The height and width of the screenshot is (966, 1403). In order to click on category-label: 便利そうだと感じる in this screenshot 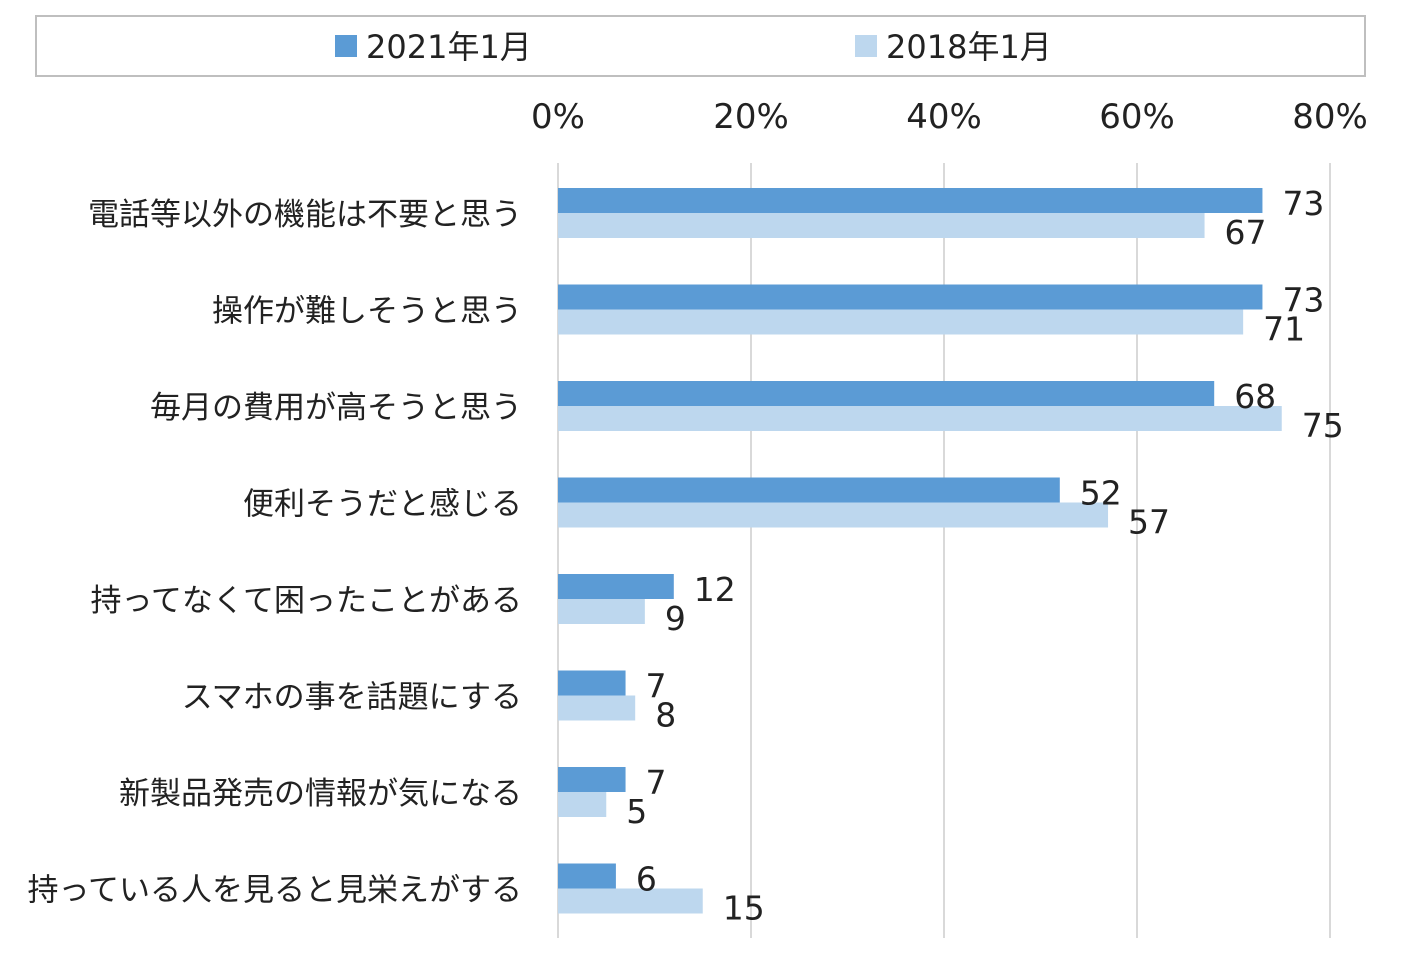, I will do `click(382, 505)`.